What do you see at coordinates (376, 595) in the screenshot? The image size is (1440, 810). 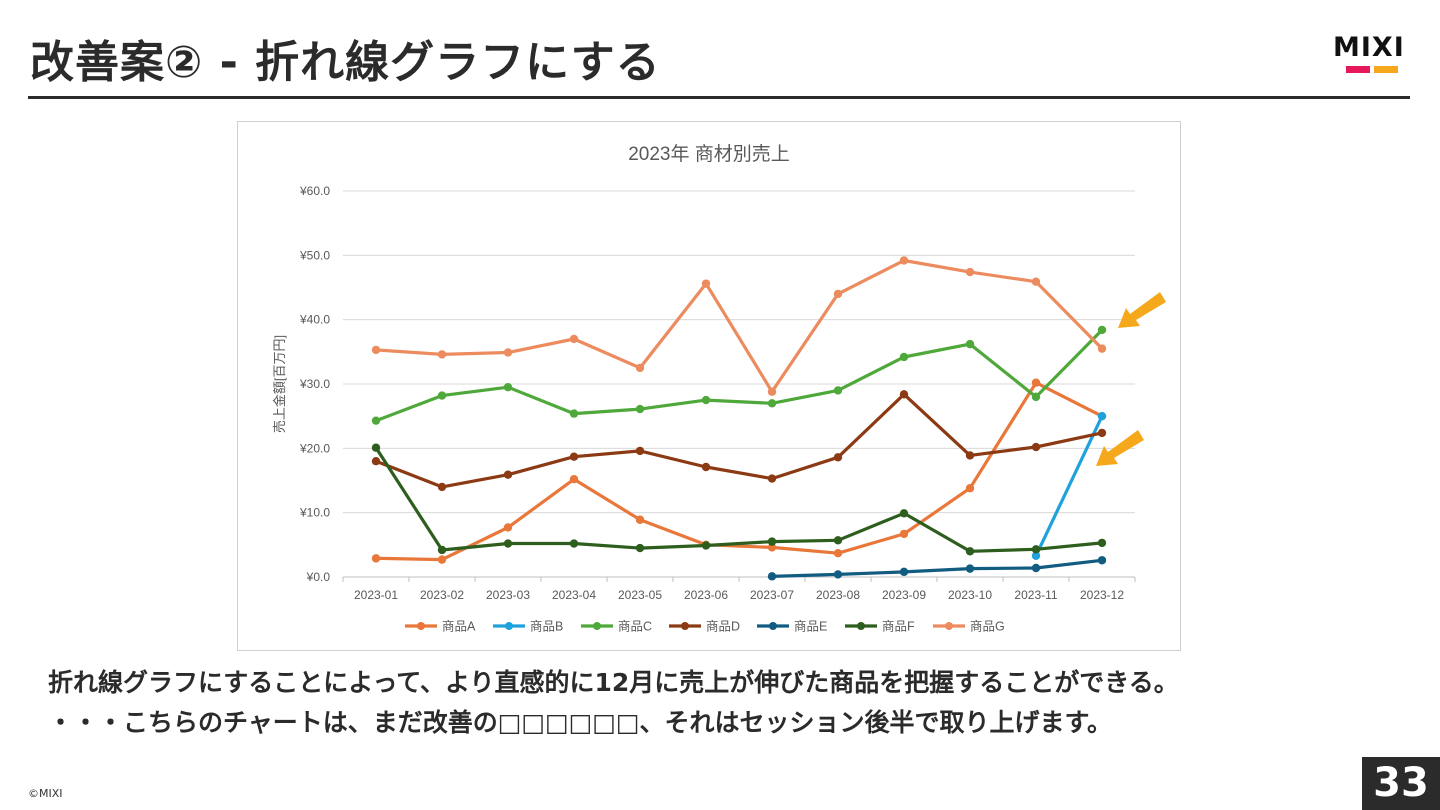 I see `x-tick-label: 2023-01` at bounding box center [376, 595].